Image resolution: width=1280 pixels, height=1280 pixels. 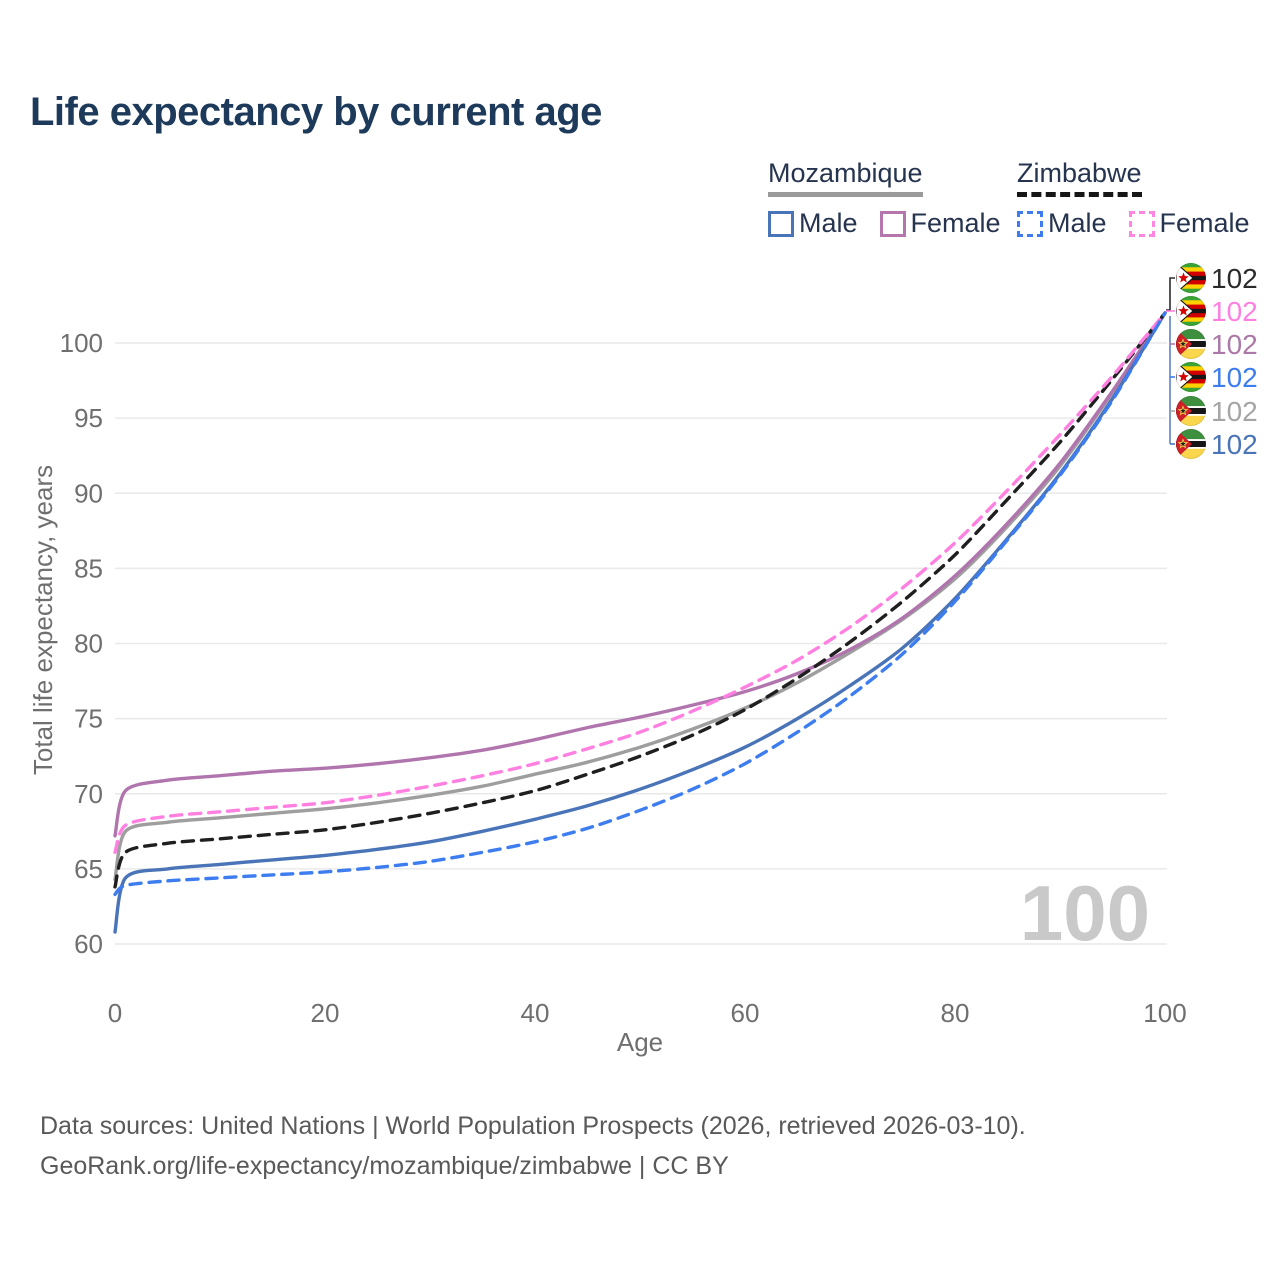 I want to click on x-axis-tick-label: 80, so click(x=955, y=1013).